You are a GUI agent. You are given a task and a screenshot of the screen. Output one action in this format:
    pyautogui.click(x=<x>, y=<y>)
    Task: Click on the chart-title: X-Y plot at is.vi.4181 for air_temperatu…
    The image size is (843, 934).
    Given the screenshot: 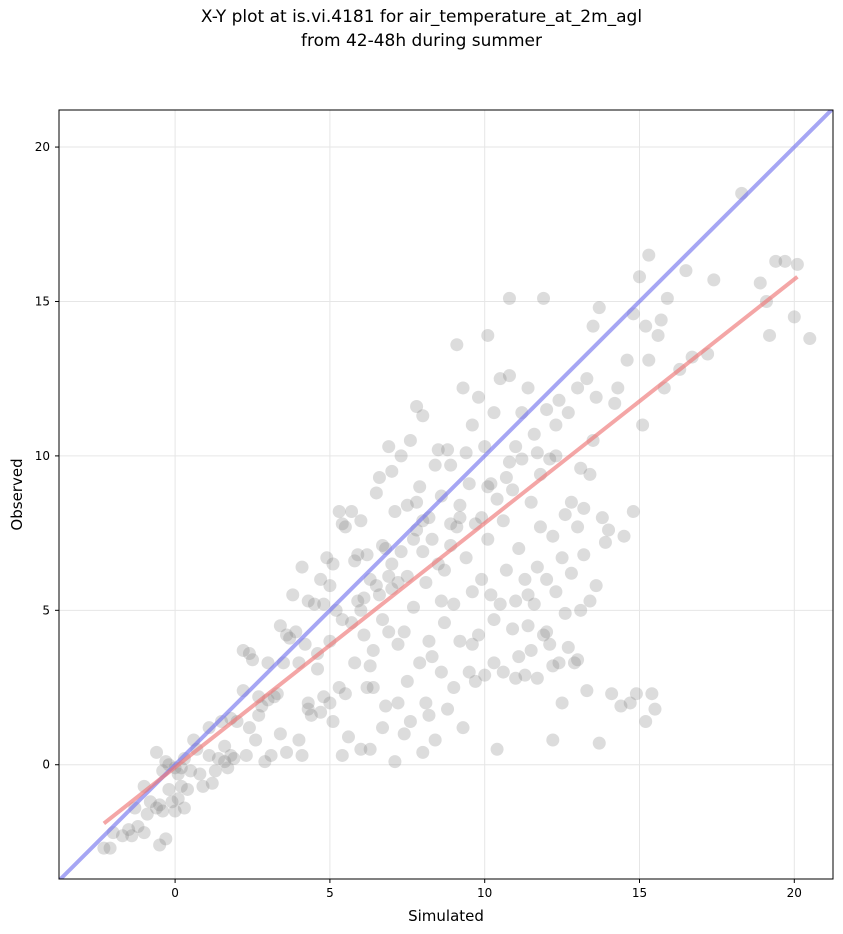 What is the action you would take?
    pyautogui.click(x=421, y=17)
    